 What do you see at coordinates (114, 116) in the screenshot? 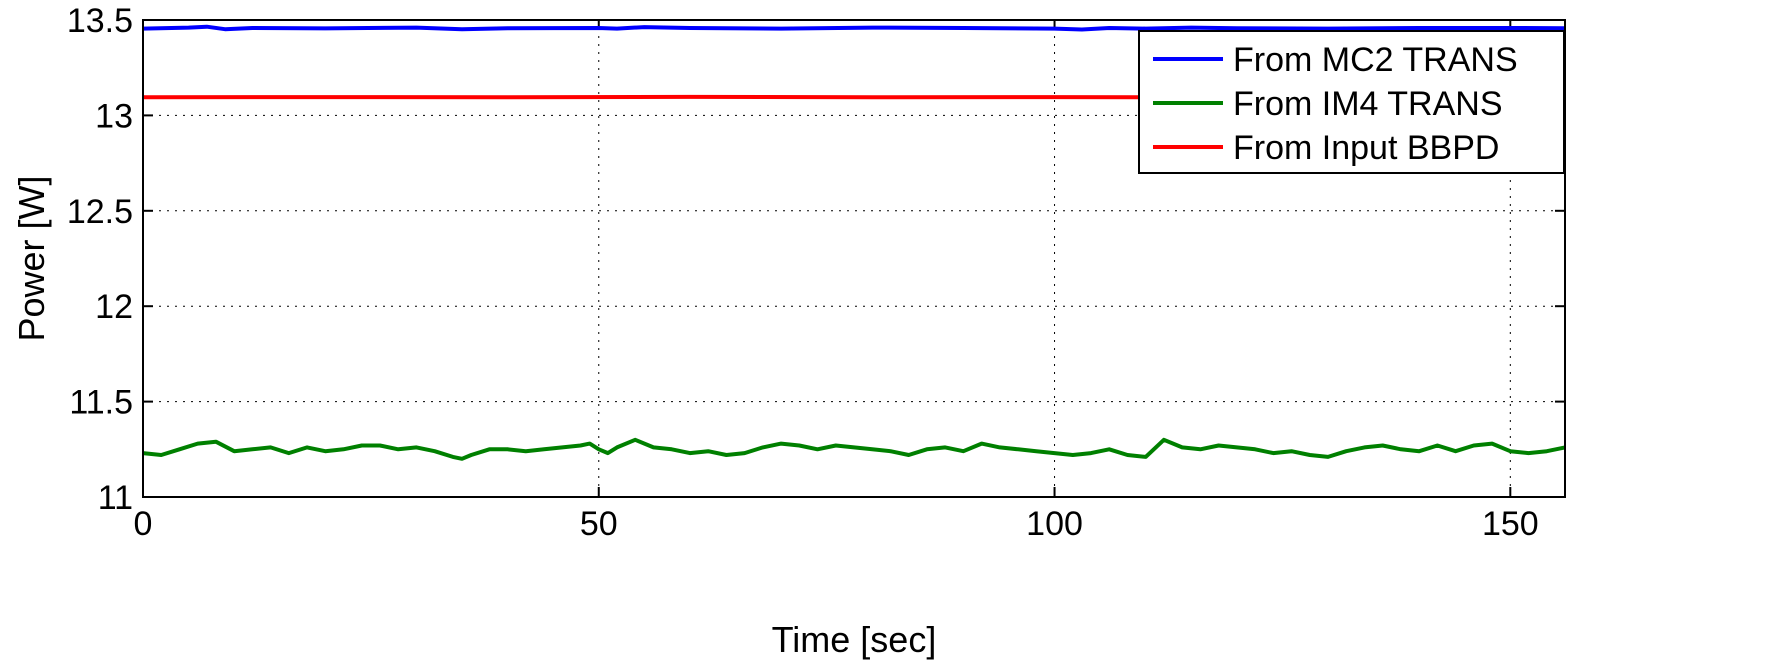
I see `y-tick-label: 13` at bounding box center [114, 116].